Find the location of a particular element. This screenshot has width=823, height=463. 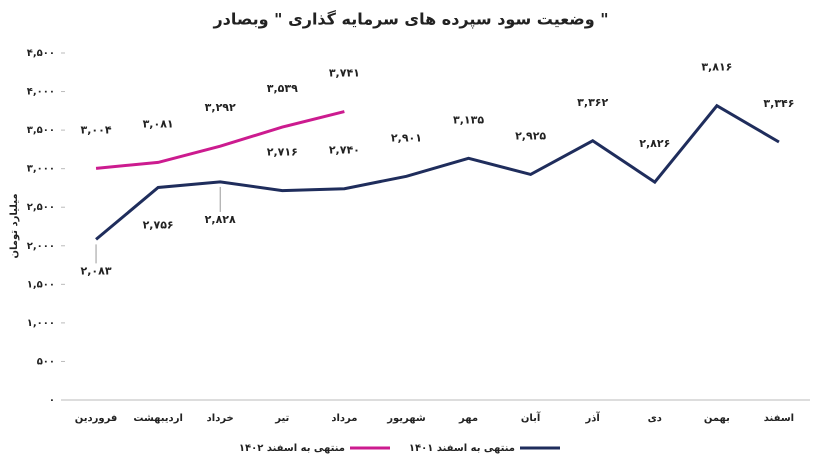

data-label: ۳,۳۶۲ is located at coordinates (592, 102).